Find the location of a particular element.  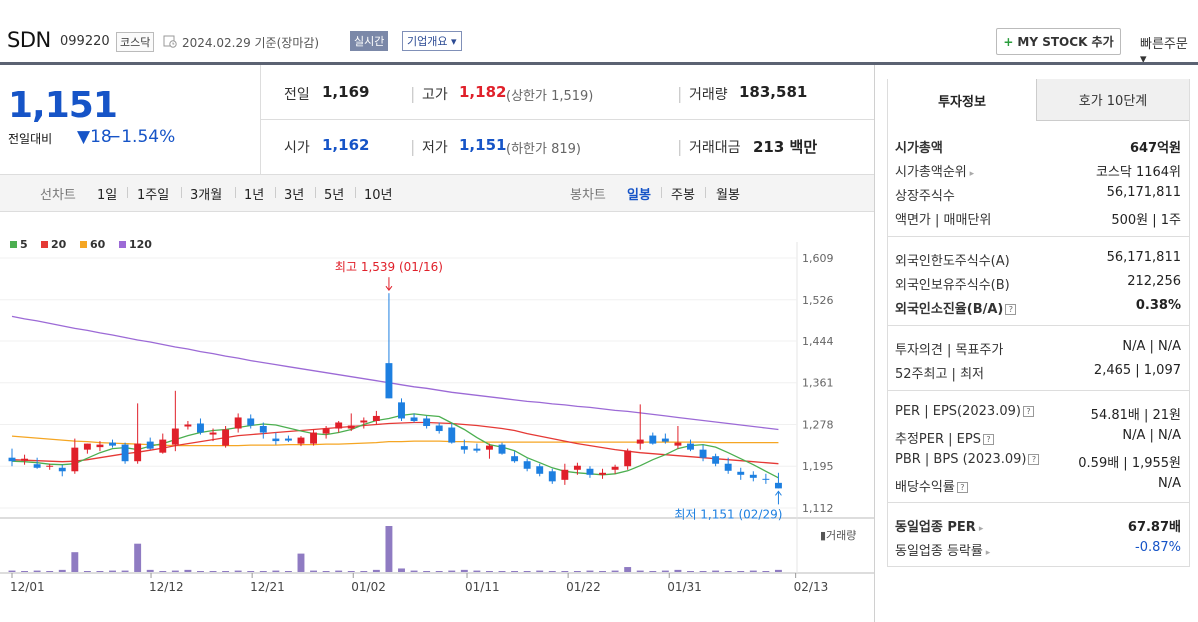

company-overview-dropdown: 기업개요 ▾ is located at coordinates (432, 41).